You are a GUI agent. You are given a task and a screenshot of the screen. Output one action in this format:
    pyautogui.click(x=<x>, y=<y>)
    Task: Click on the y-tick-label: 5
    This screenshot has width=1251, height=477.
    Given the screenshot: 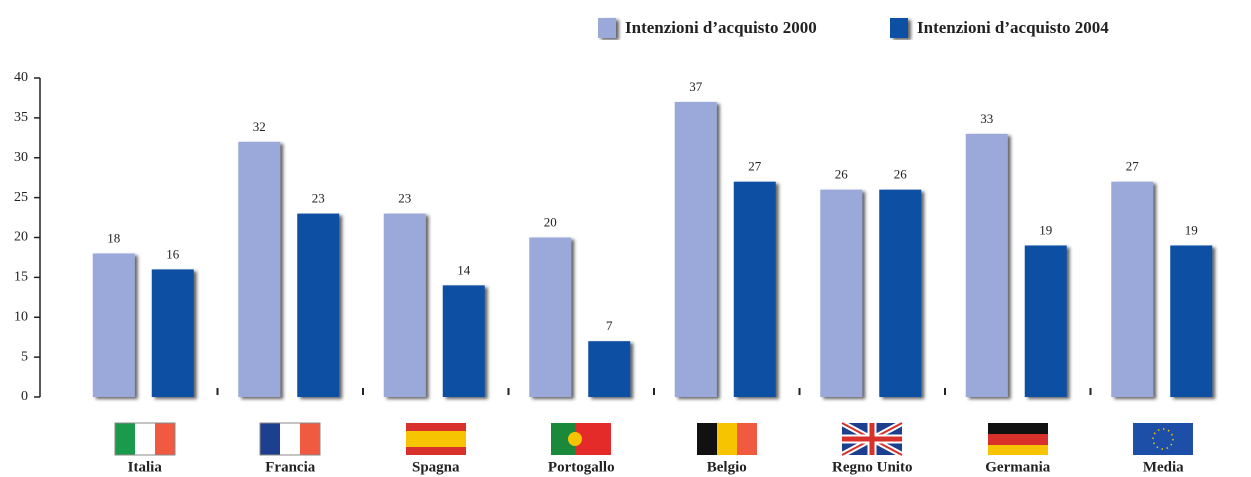 What is the action you would take?
    pyautogui.click(x=24, y=356)
    